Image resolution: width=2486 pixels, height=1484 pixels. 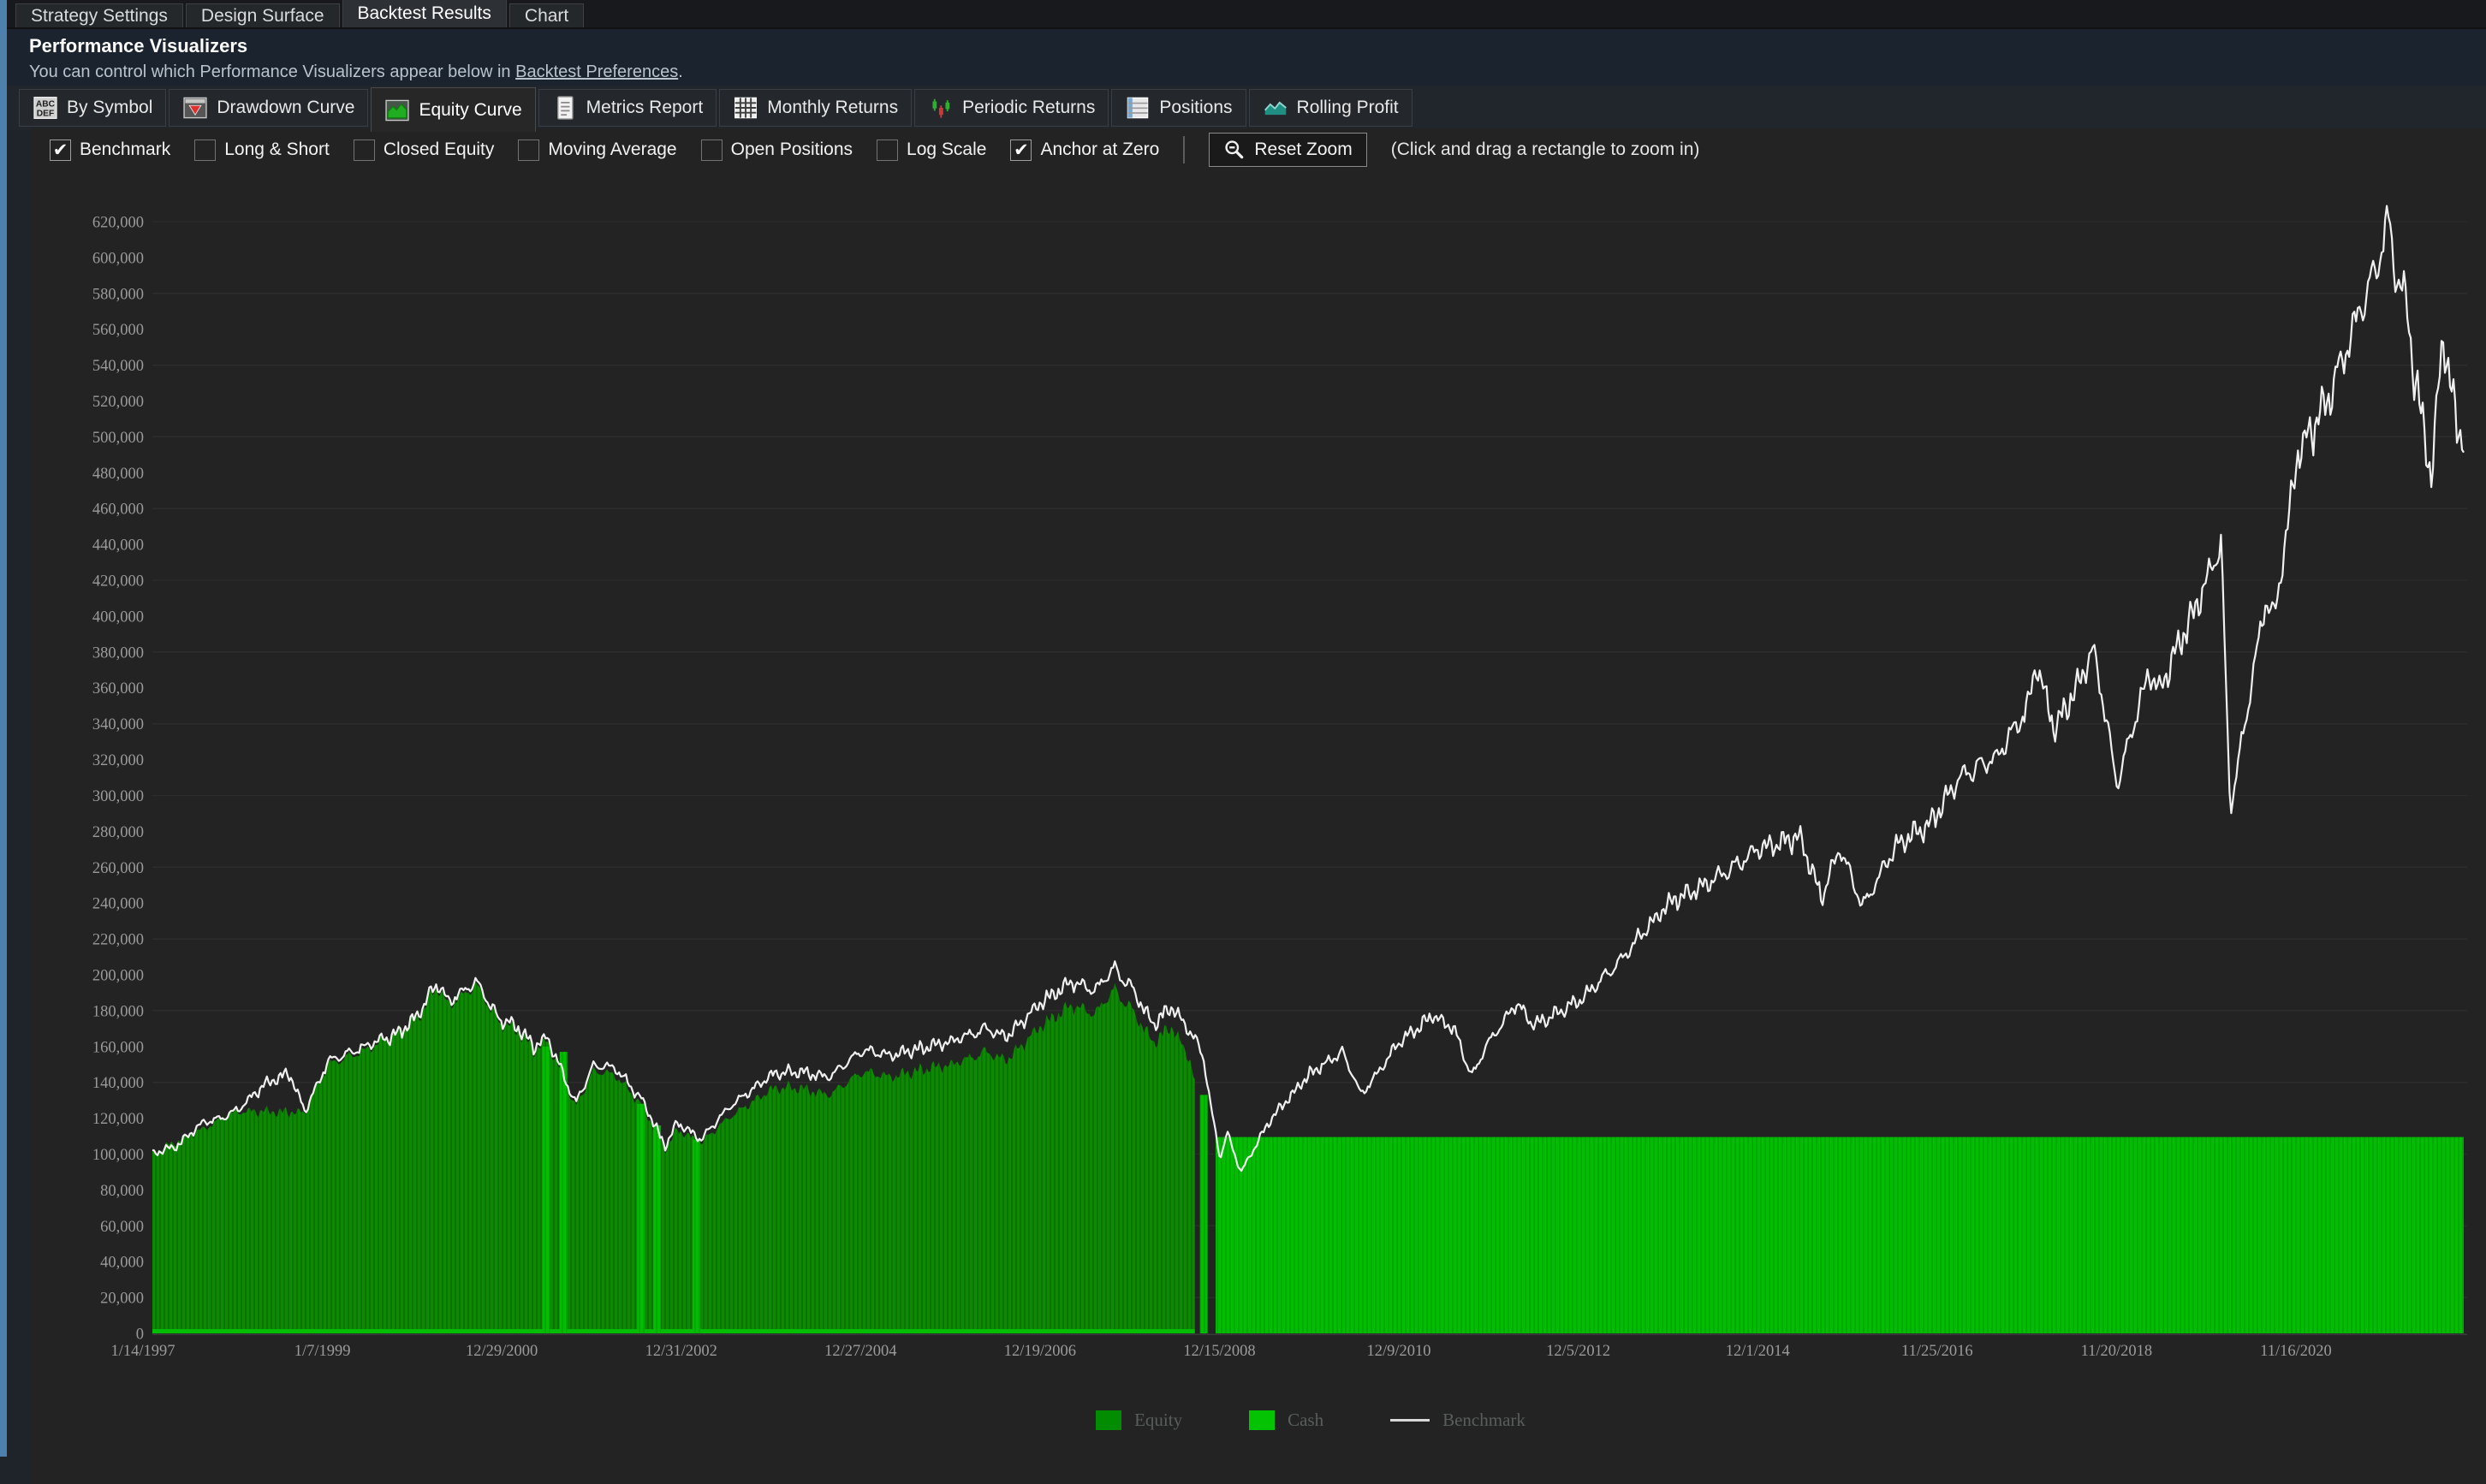 I want to click on checkbox-anchor-at-zero: ✔ Anchor at Zero, so click(x=1084, y=150).